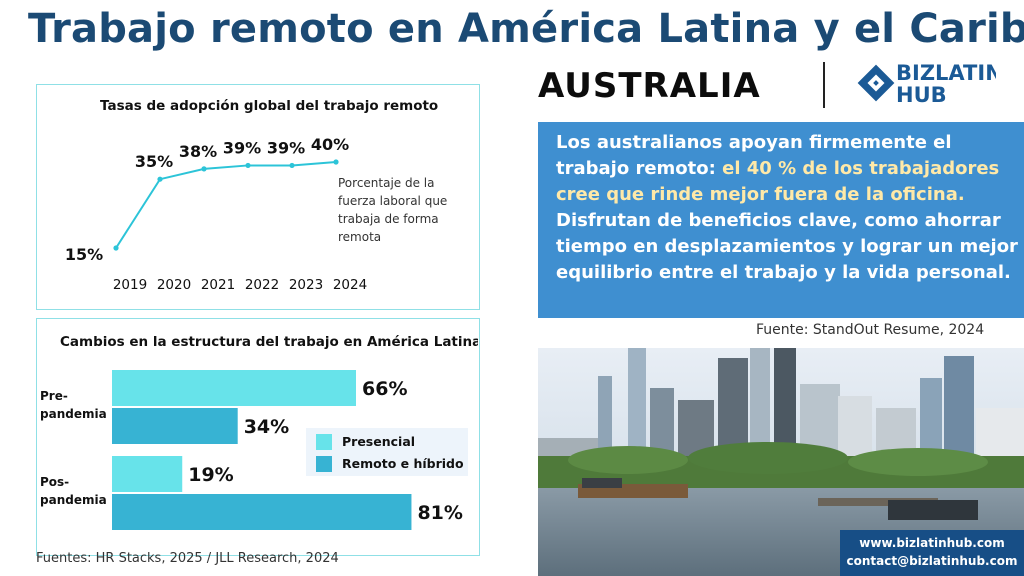 The image size is (1024, 576). I want to click on annotation-line: fuerza laboral que, so click(392, 201).